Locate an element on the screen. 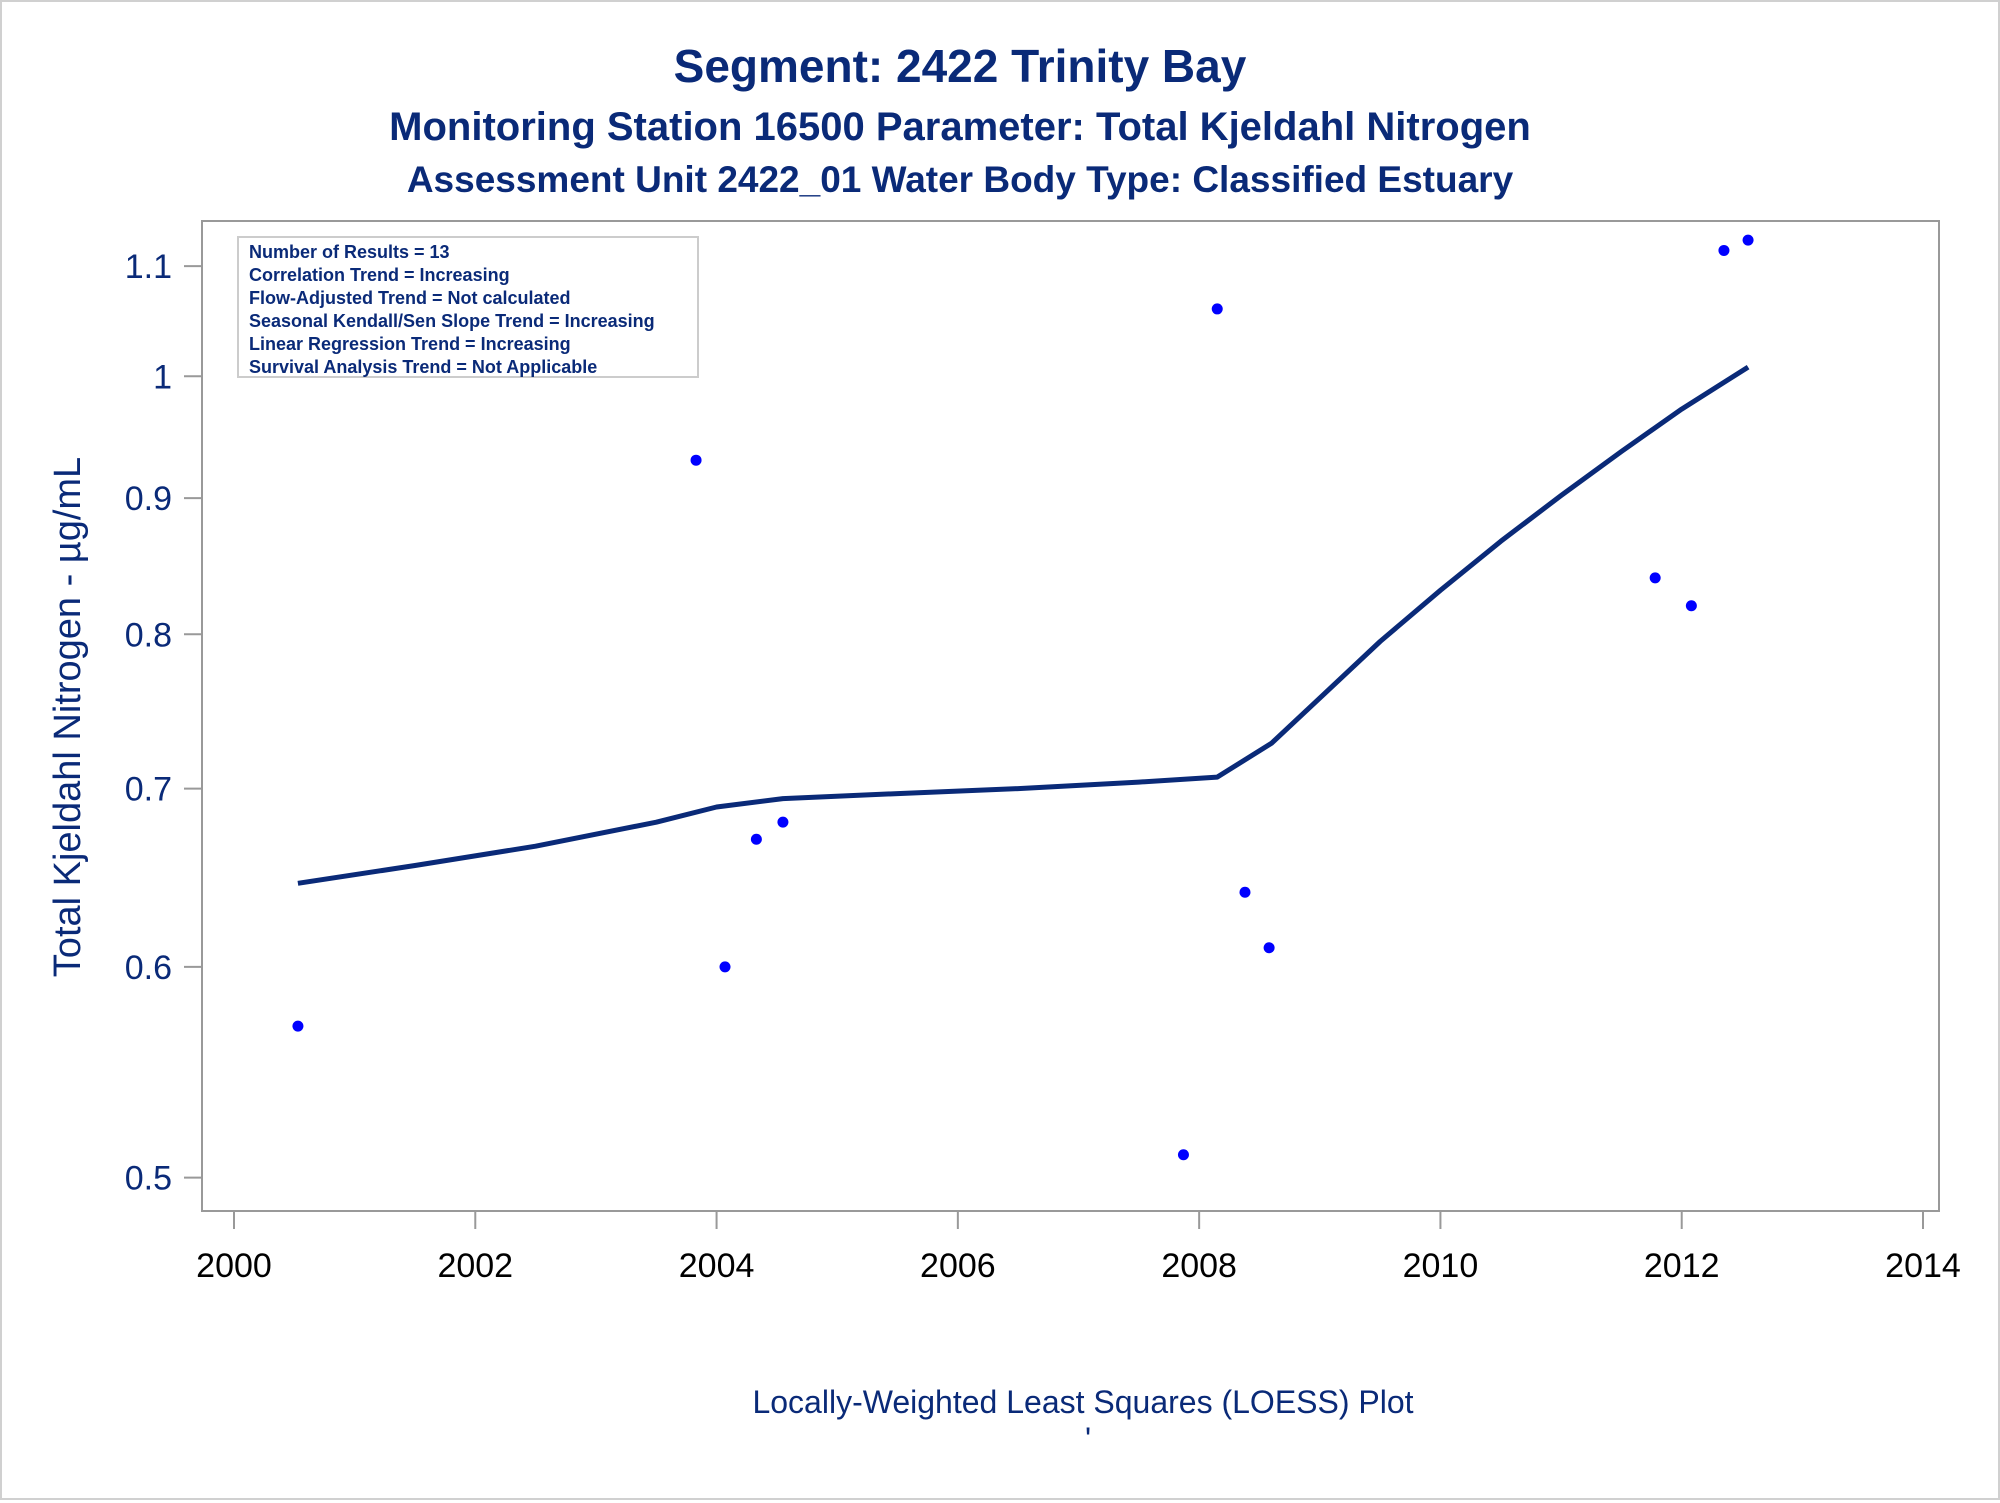  y-axis-label: Total Kjeldahl Nitrogen - µg/mL is located at coordinates (68, 717).